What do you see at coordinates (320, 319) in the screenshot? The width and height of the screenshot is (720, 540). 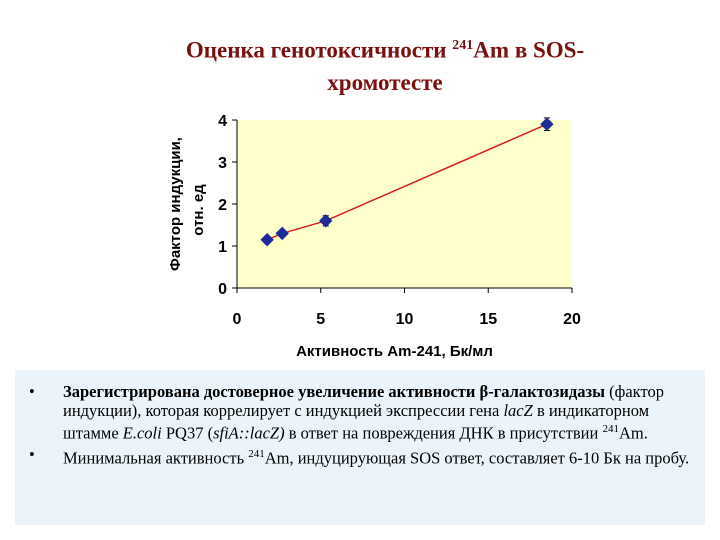 I see `x-tick-label: 5` at bounding box center [320, 319].